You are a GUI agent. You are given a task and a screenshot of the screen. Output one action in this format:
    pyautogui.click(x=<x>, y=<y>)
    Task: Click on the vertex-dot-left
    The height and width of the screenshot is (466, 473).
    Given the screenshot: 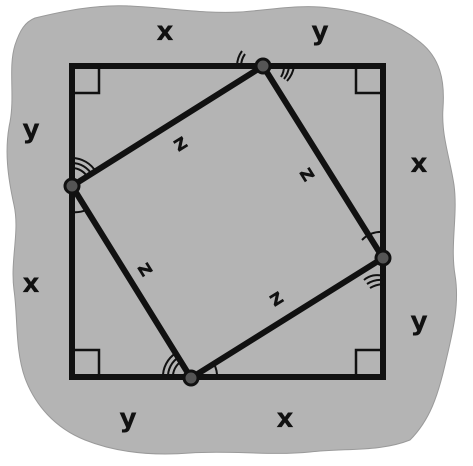 What is the action you would take?
    pyautogui.click(x=72, y=186)
    